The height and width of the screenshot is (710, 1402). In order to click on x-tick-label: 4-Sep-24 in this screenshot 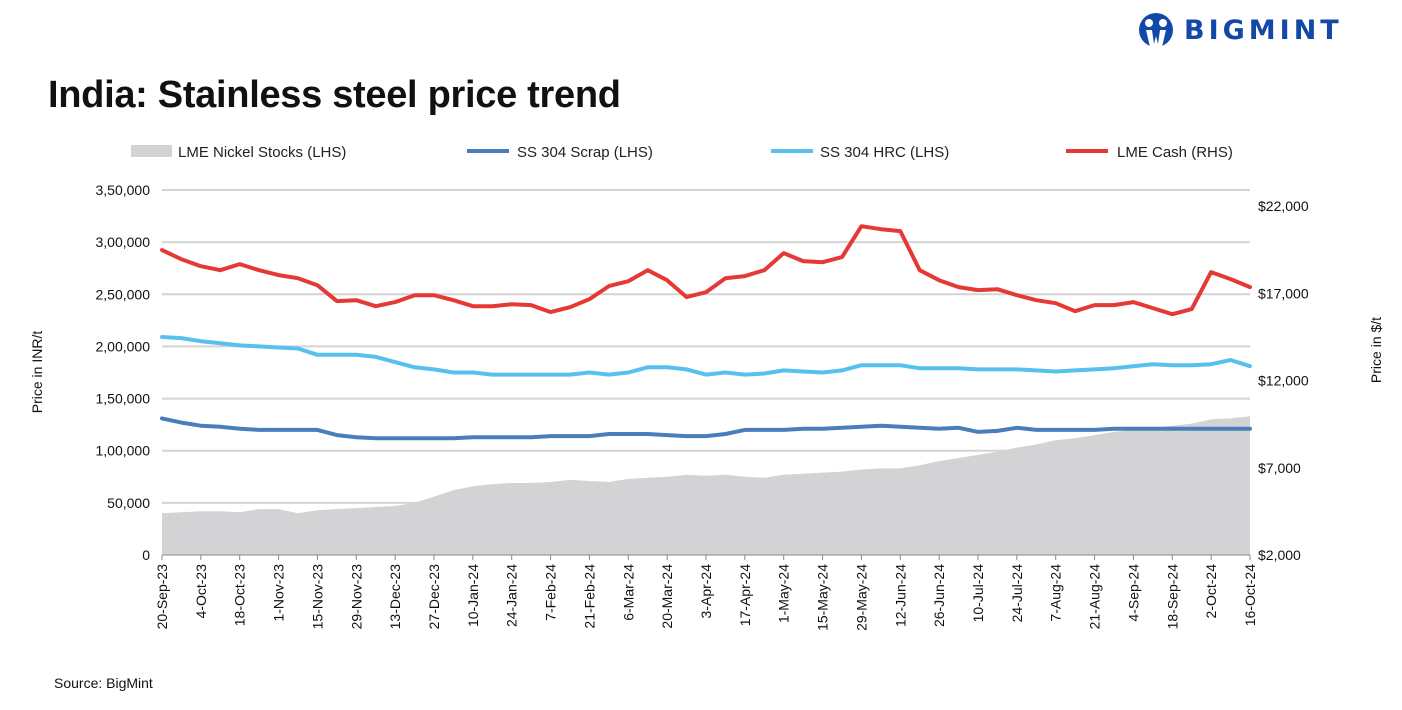, I will do `click(1133, 593)`.